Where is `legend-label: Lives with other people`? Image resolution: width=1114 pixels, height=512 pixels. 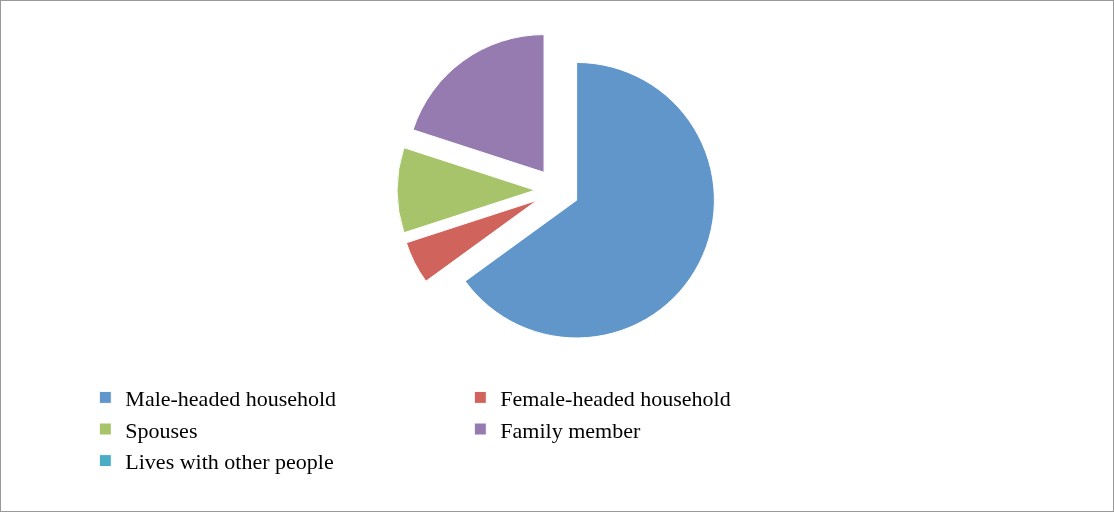
legend-label: Lives with other people is located at coordinates (229, 462).